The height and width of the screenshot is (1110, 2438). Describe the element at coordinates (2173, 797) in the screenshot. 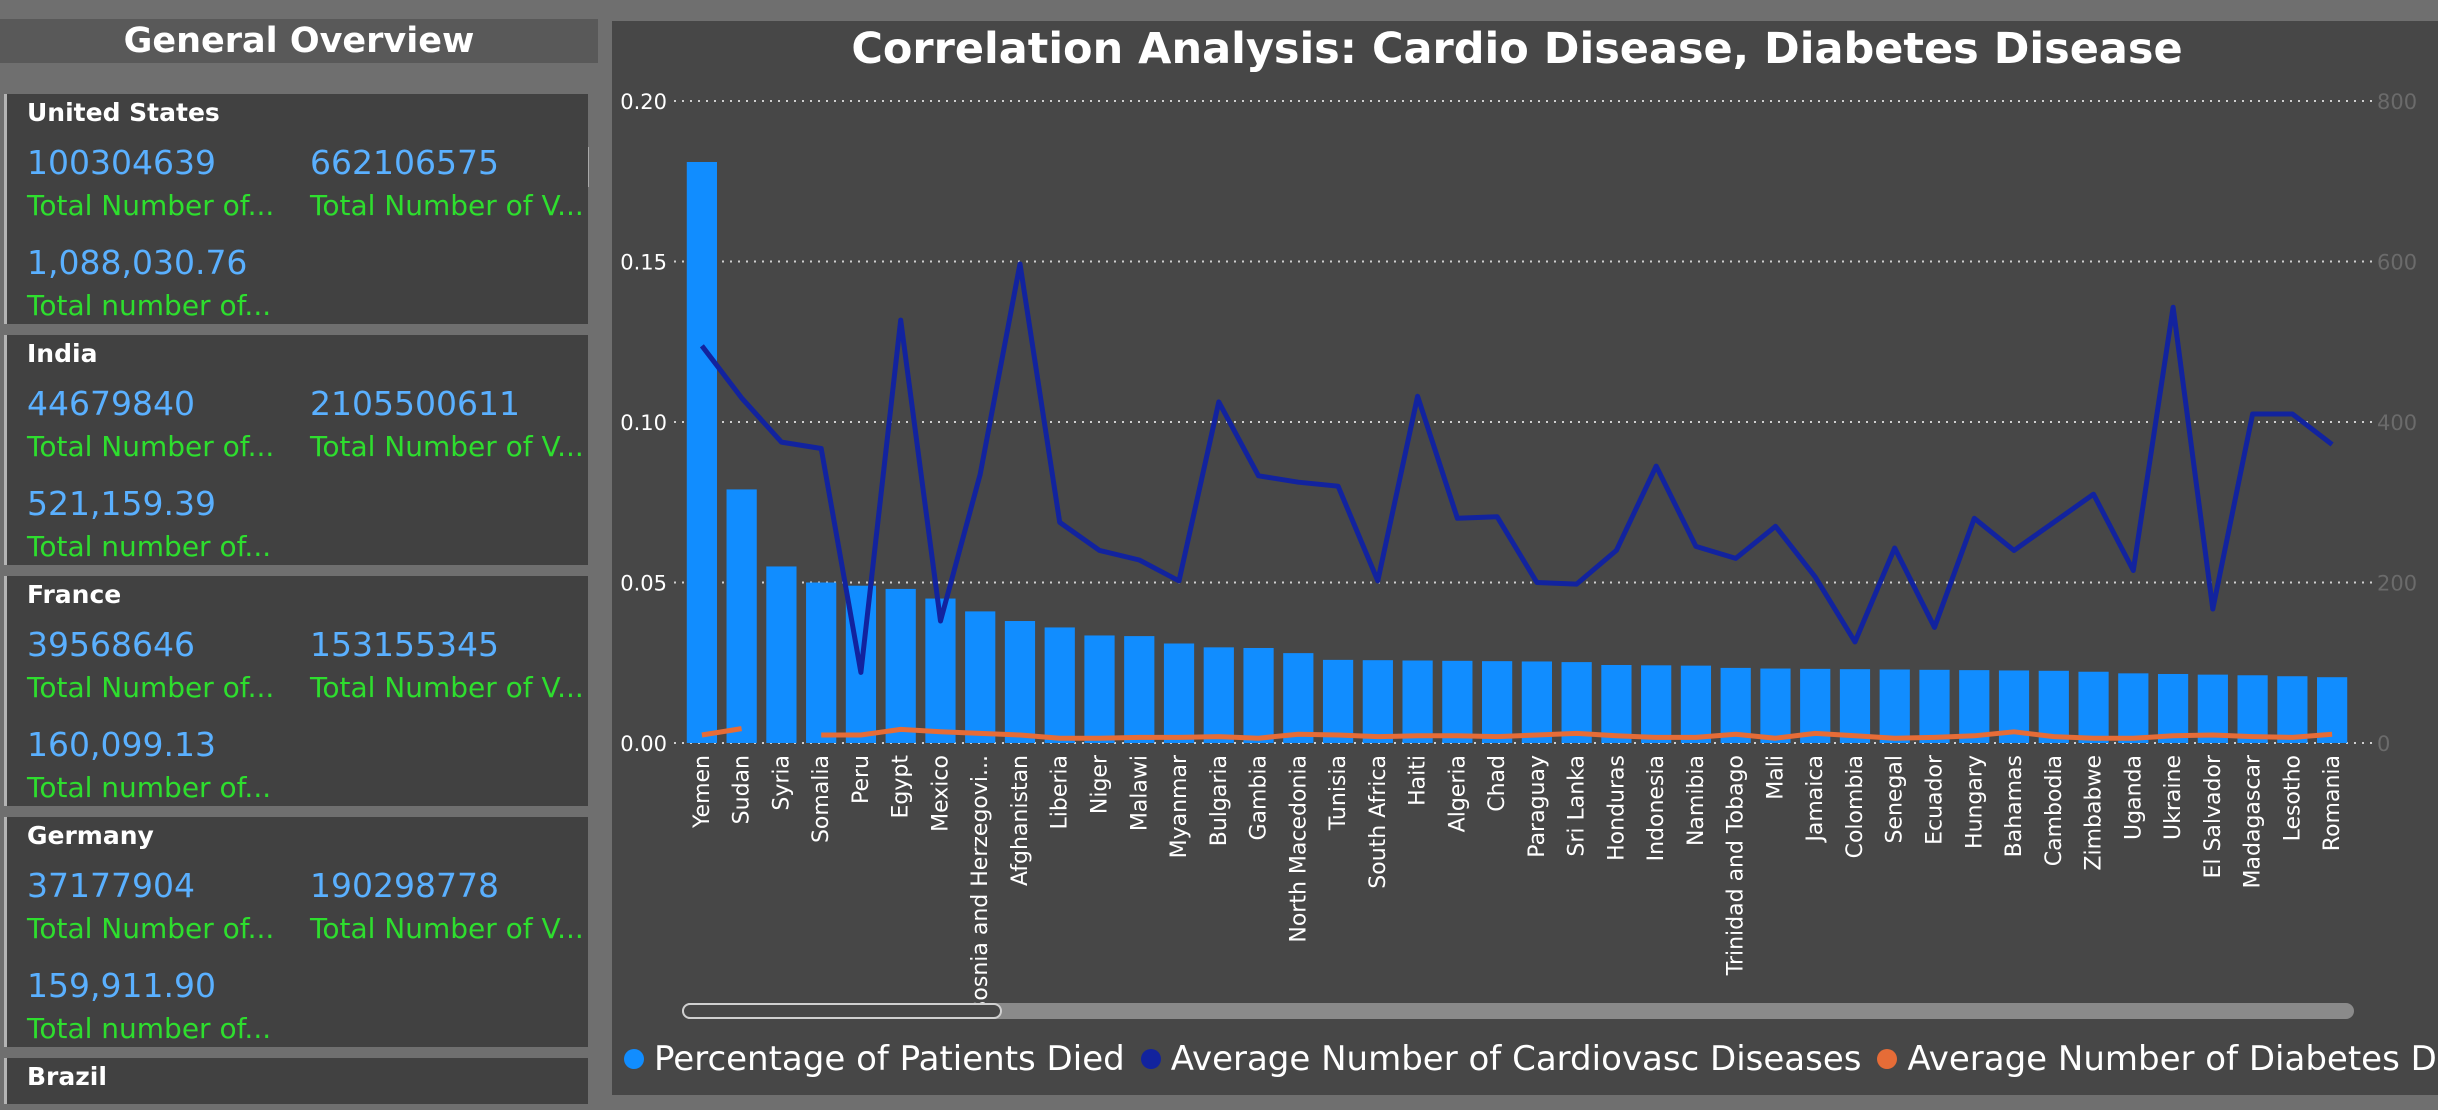

I see `x-tick-label: Ukraine` at that location.